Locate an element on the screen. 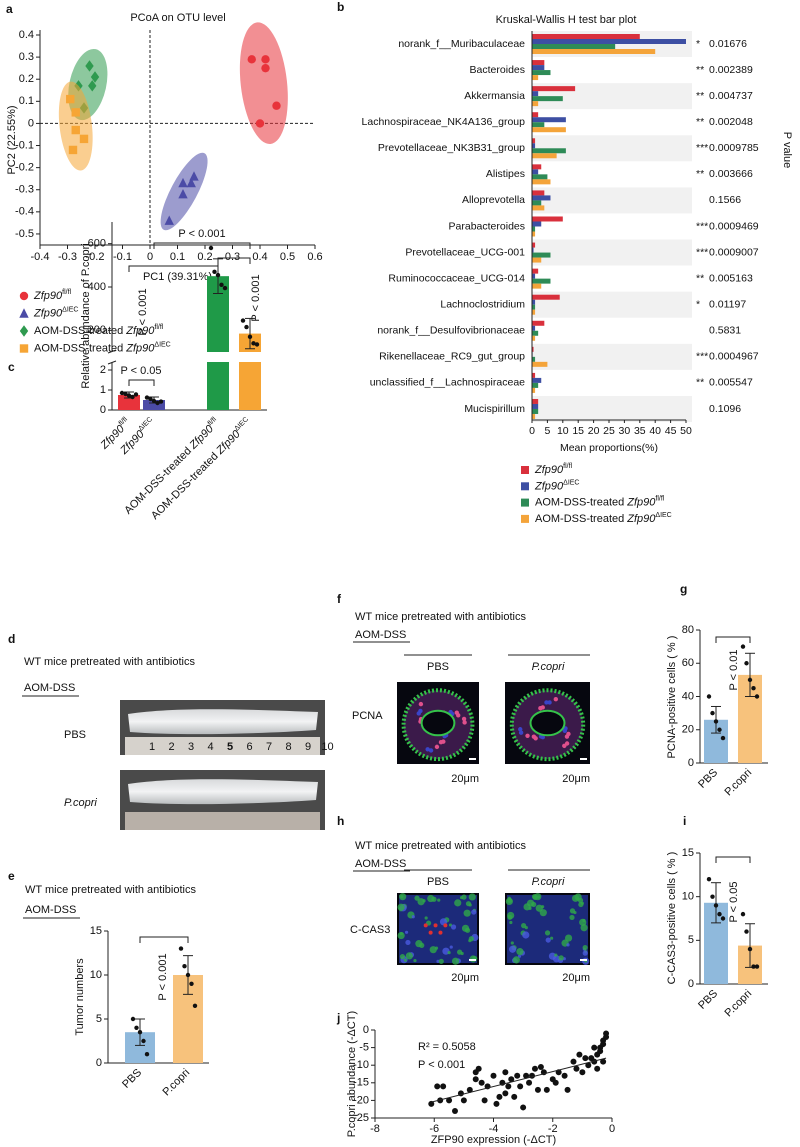 This screenshot has width=800, height=1147. panel-letter: g is located at coordinates (683, 589).